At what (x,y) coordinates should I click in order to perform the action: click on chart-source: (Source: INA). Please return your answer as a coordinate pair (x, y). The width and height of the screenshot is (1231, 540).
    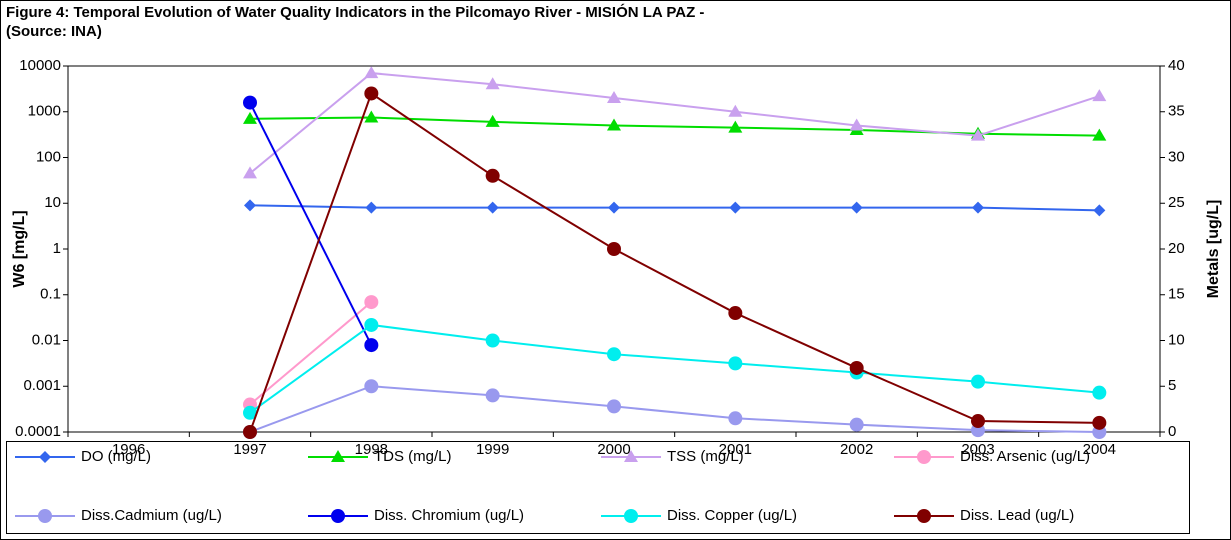
    Looking at the image, I should click on (54, 31).